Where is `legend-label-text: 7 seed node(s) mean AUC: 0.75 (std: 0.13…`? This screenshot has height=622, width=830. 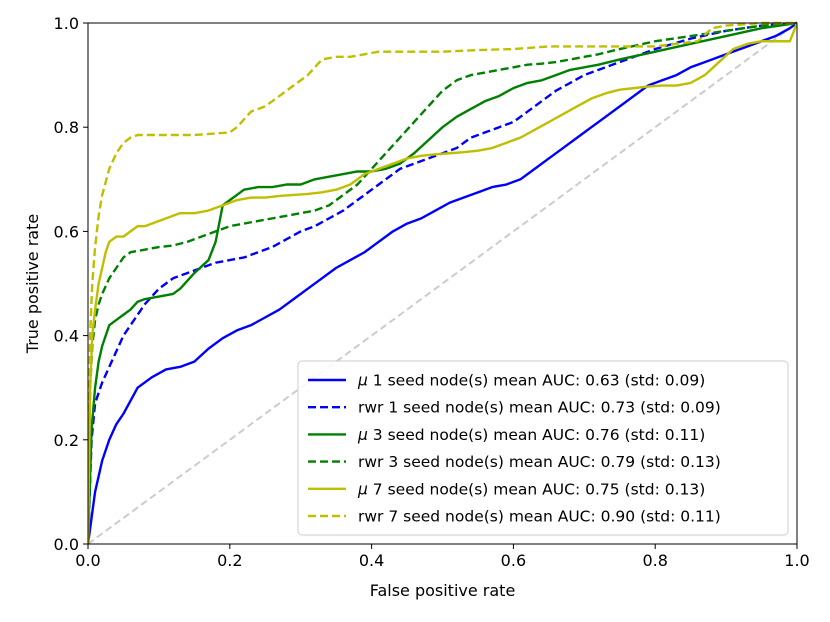 legend-label-text: 7 seed node(s) mean AUC: 0.75 (std: 0.13… is located at coordinates (536, 489).